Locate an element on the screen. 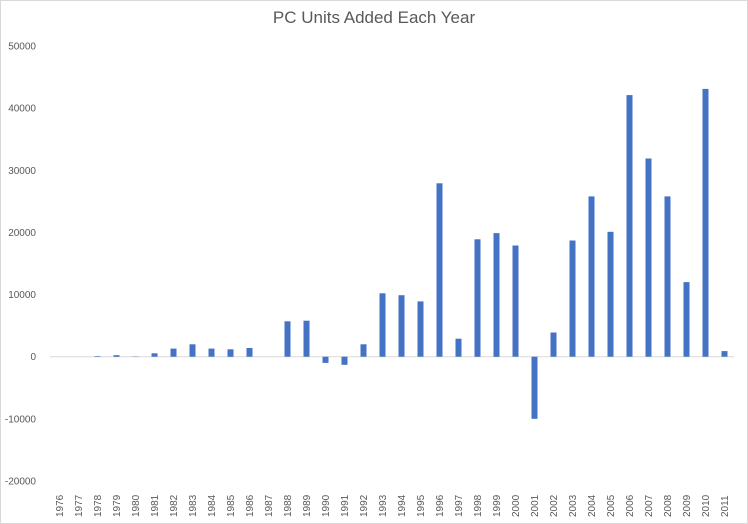 The width and height of the screenshot is (748, 524). x-tick-label: 2011 is located at coordinates (725, 506).